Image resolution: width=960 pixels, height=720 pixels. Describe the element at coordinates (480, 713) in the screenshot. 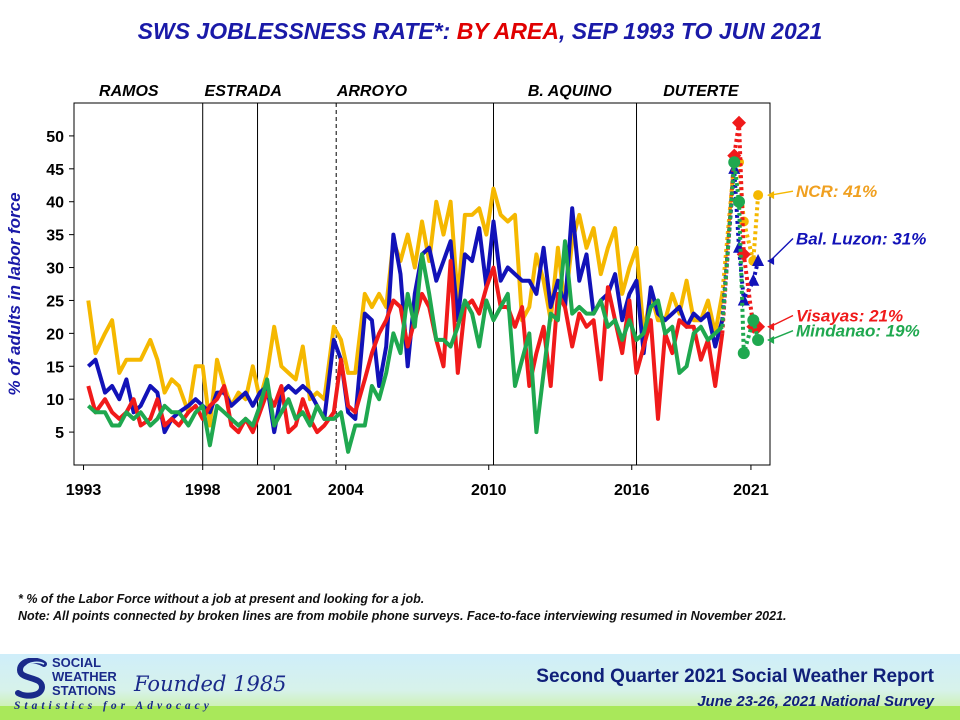

I see `footer-strip` at that location.